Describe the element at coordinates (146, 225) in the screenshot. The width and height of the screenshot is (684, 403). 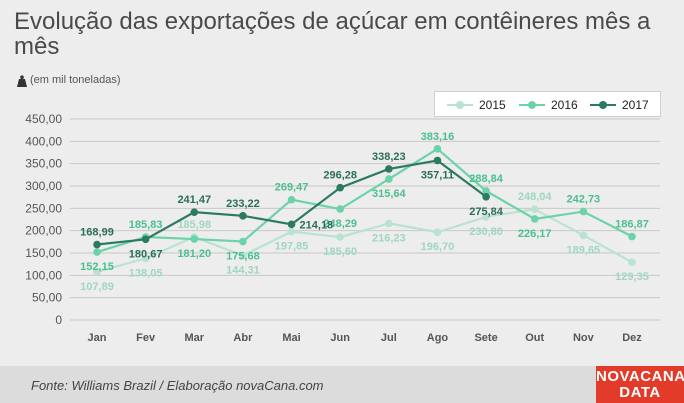
I see `data-label-2016: 185,83` at that location.